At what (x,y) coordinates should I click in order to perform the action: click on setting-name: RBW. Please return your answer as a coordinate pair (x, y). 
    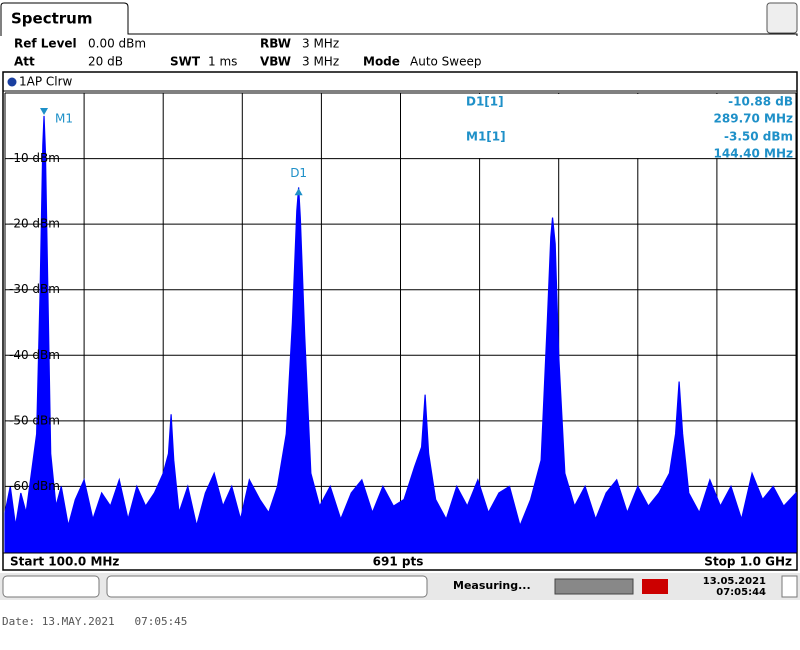
    Looking at the image, I should click on (275, 44).